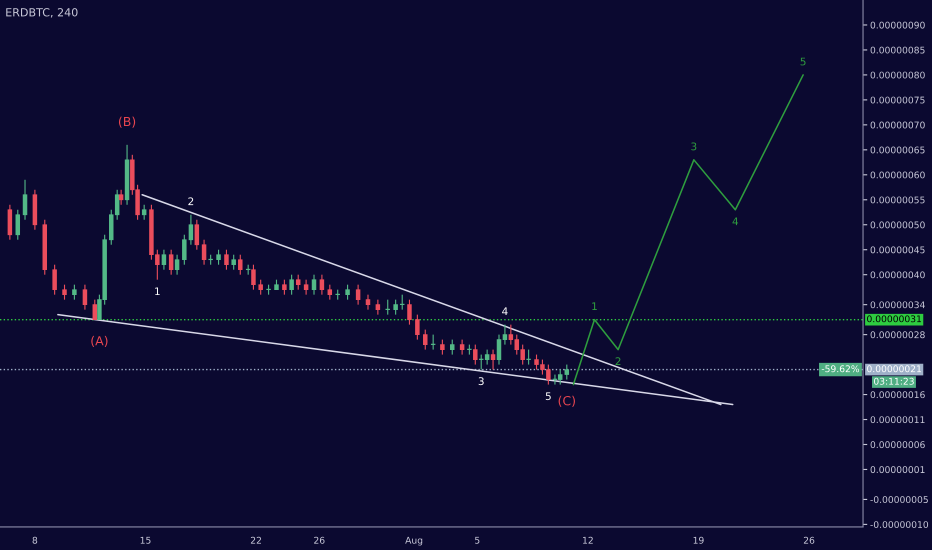  Describe the element at coordinates (899, 524) in the screenshot. I see `y-tick-label: -0.00000010` at that location.